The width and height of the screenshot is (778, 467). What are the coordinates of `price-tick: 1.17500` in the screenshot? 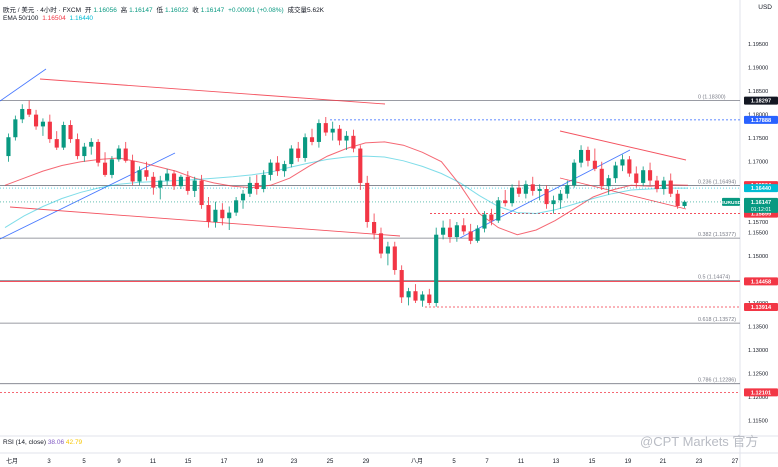 It's located at (758, 139).